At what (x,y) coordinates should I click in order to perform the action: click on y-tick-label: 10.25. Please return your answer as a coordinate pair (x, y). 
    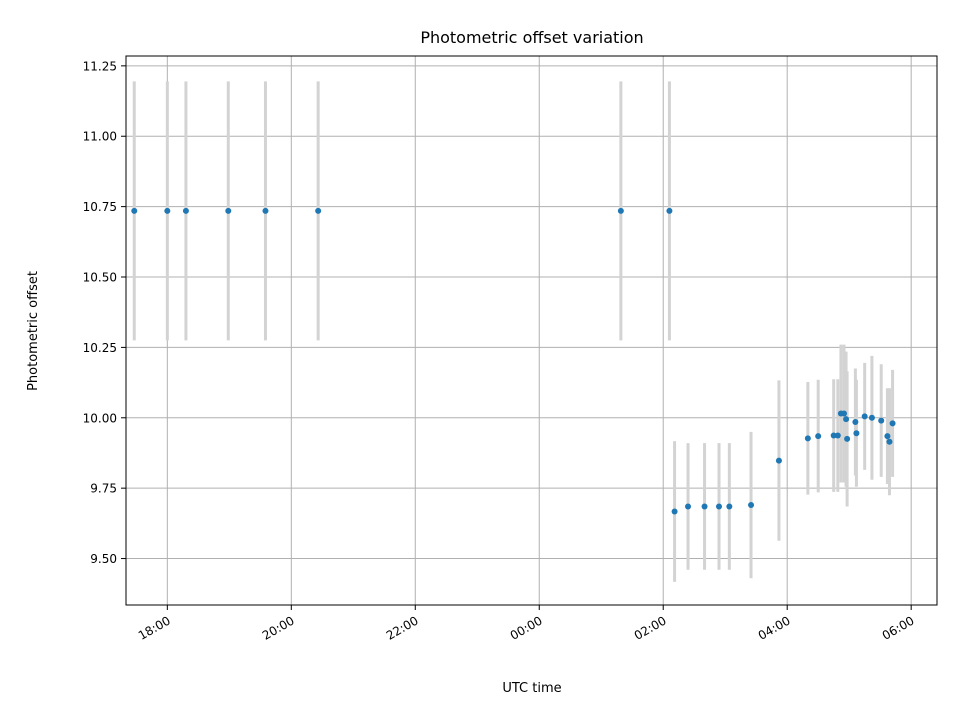
    Looking at the image, I should click on (100, 348).